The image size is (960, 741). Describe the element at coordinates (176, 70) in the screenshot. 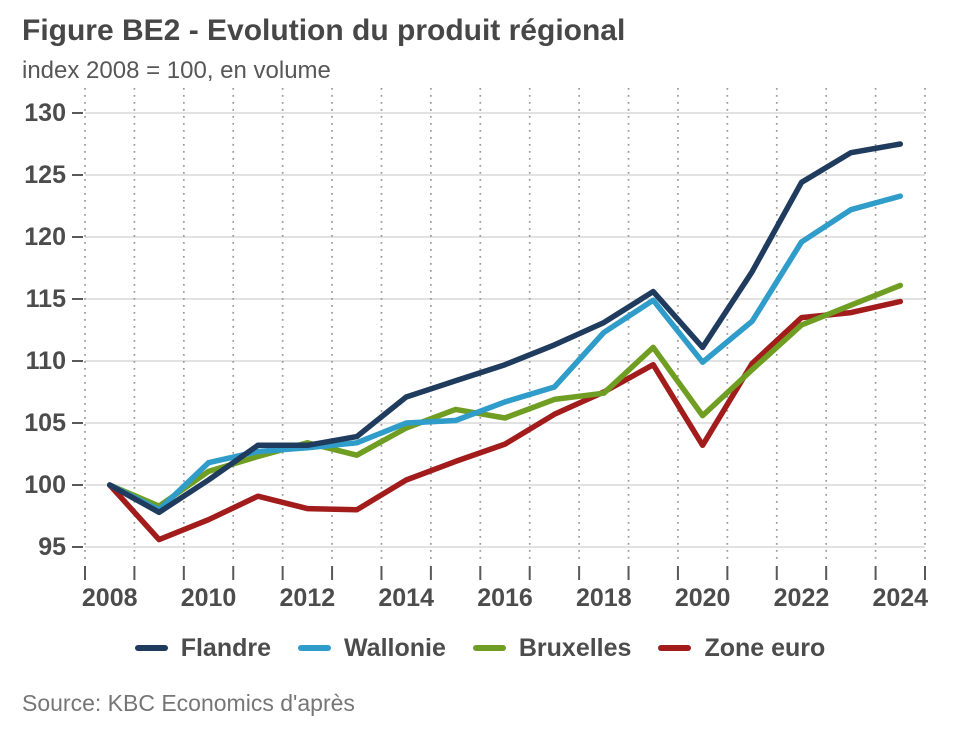

I see `chart-subtitle: index 2008 = 100, en volume` at that location.